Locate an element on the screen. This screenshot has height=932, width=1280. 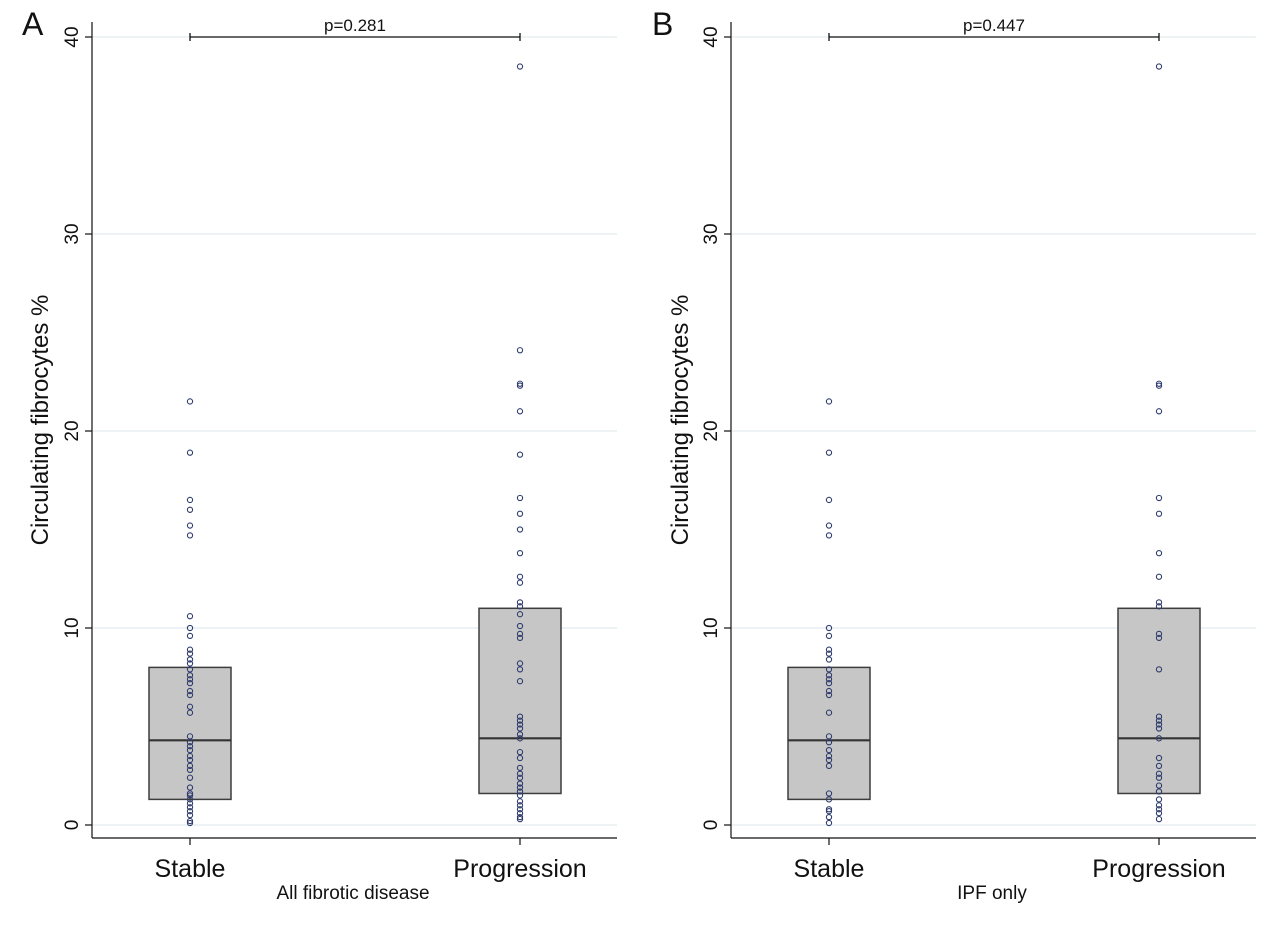
p-value-label: p=0.281 is located at coordinates (355, 25).